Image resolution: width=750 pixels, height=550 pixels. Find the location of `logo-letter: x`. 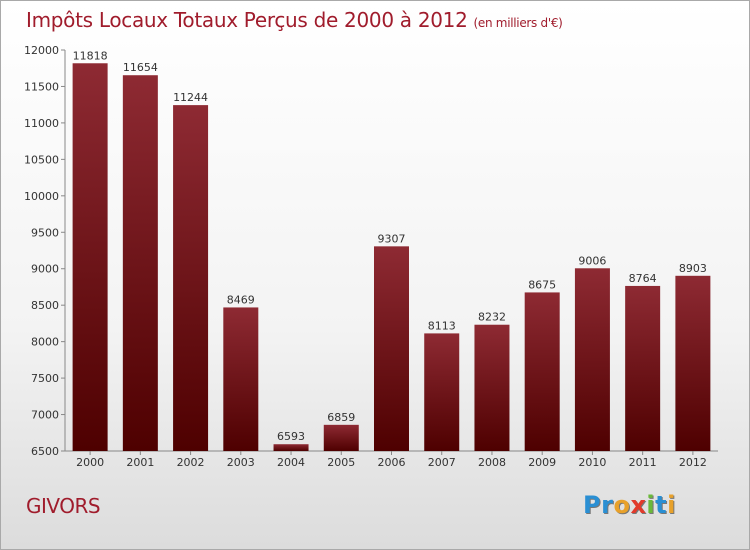

logo-letter: x is located at coordinates (638, 505).